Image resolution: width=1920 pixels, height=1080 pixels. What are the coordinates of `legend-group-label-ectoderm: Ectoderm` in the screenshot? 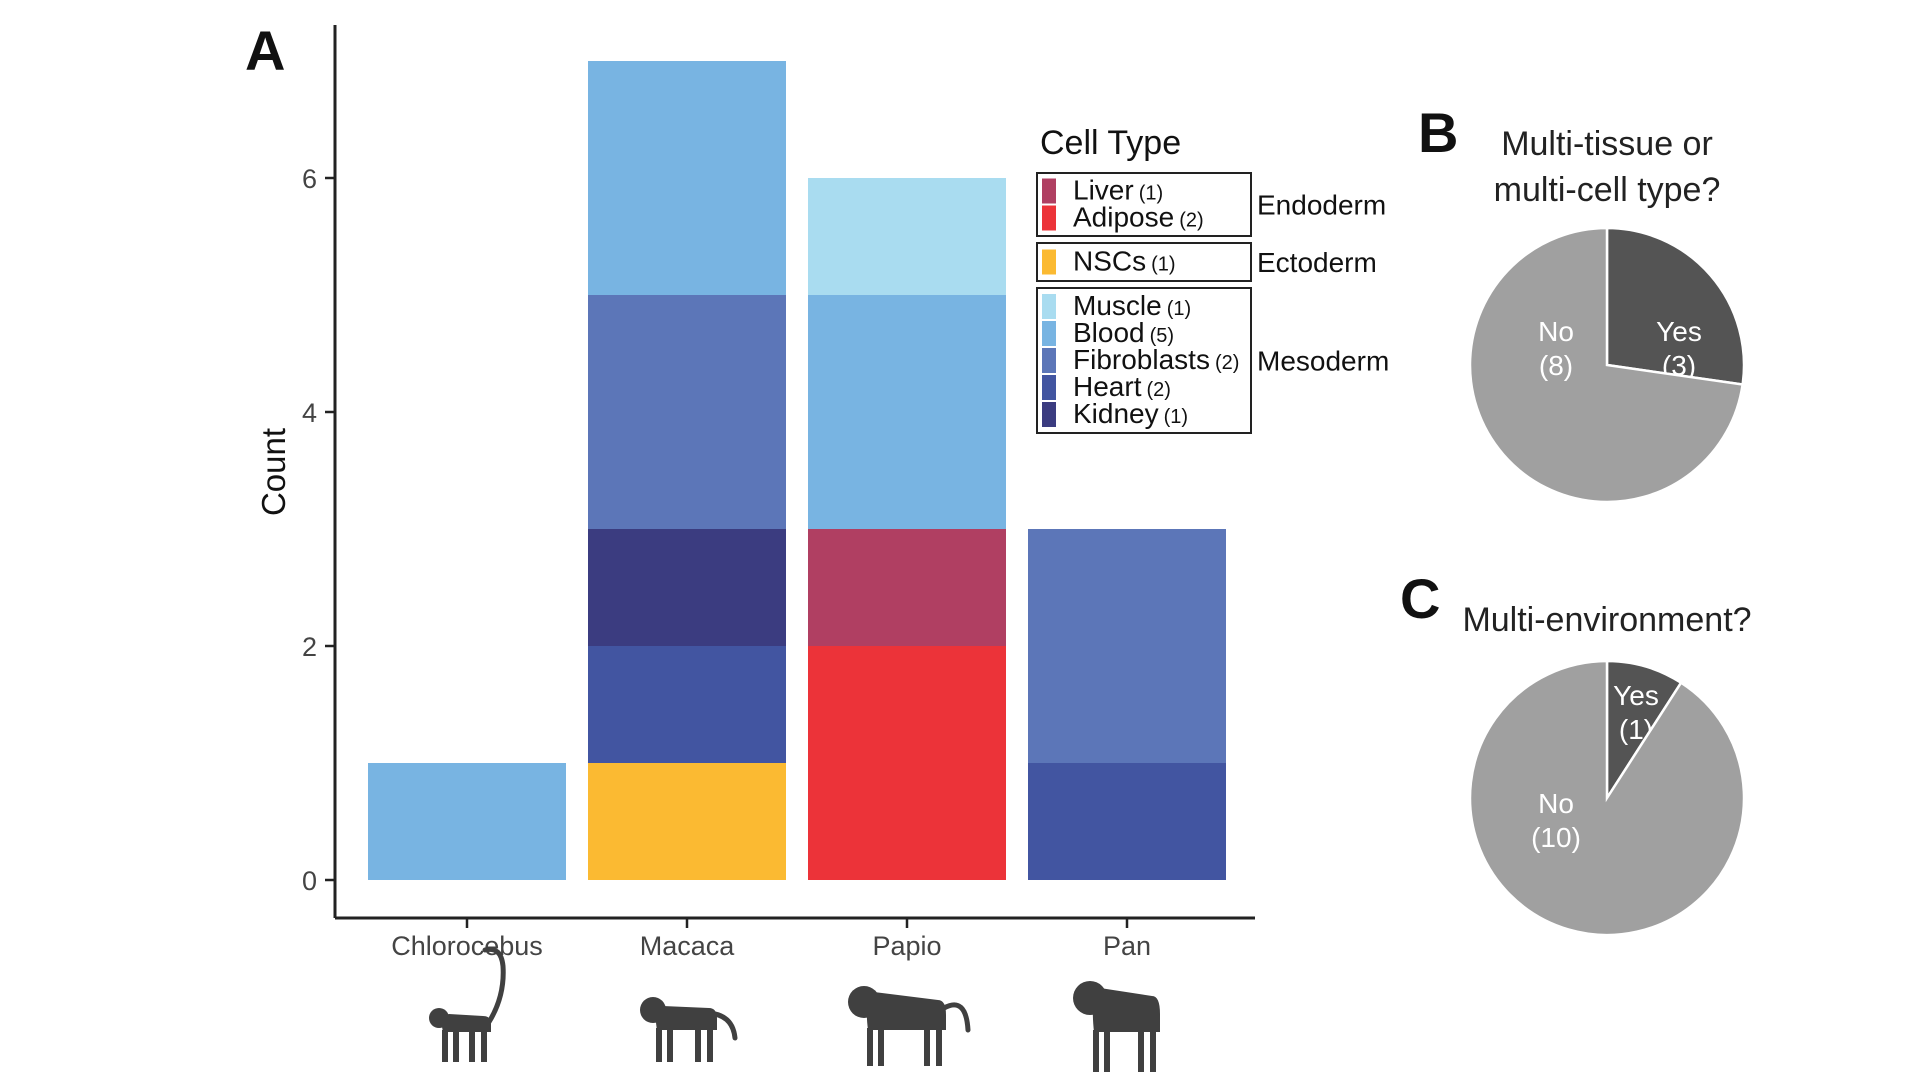 It's located at (1317, 262).